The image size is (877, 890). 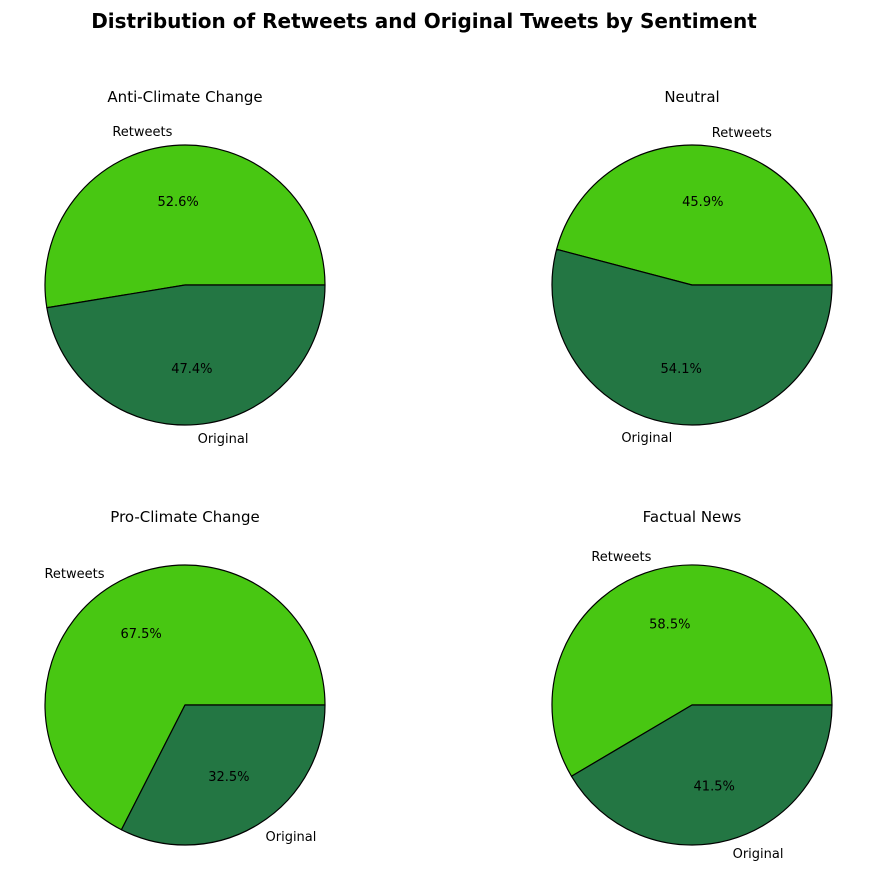 What do you see at coordinates (228, 777) in the screenshot?
I see `pie-percent-label: 32.5%` at bounding box center [228, 777].